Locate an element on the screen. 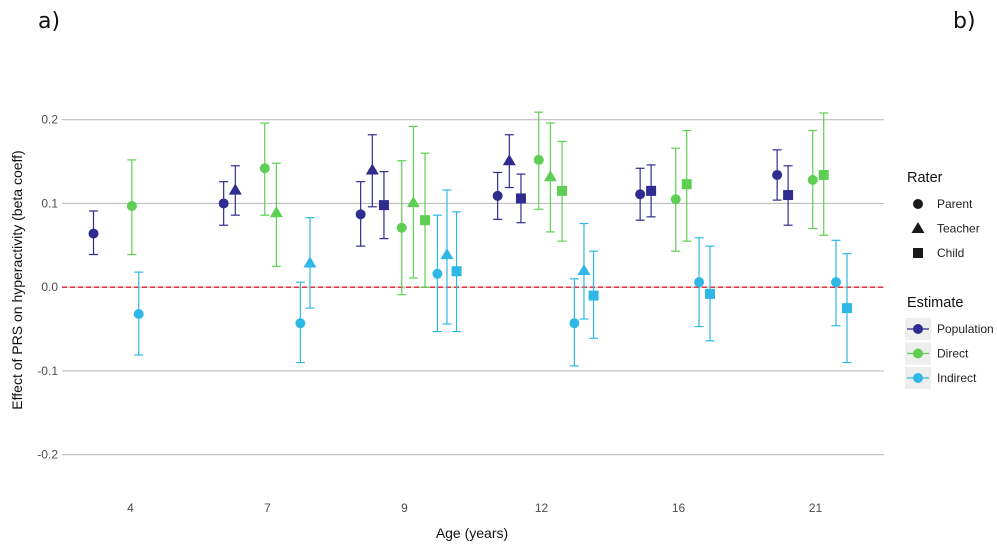  y-axis-ticks: -0.2 -0.1 0.0 0.1 0.2 is located at coordinates (47, 287).